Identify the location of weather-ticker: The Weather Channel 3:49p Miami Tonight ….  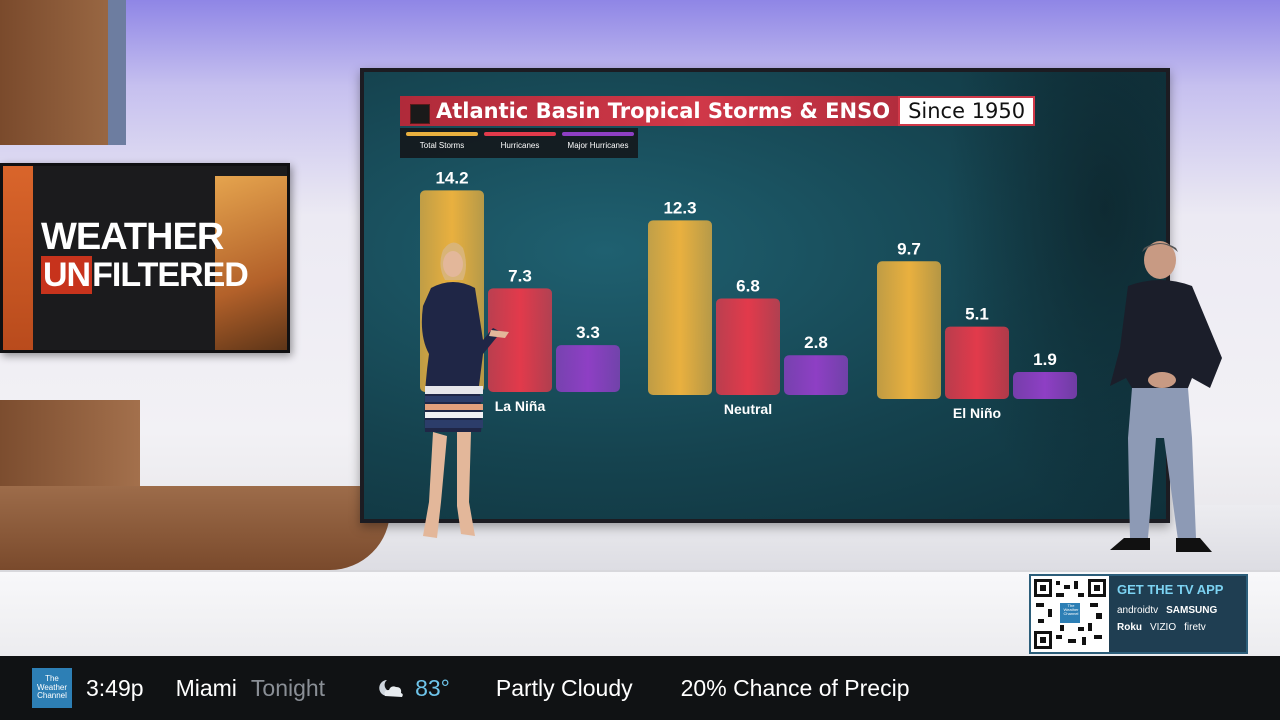
(640, 688).